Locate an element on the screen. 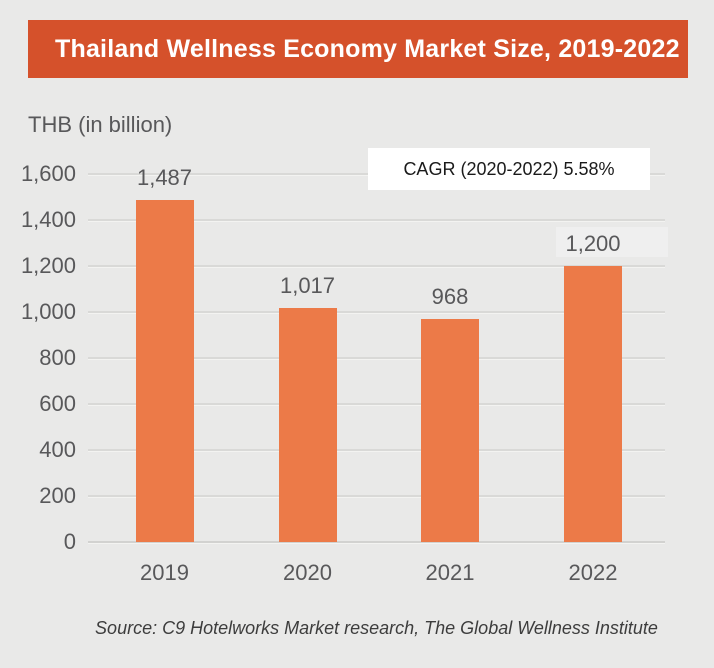  y-axis-tick-label: 0 is located at coordinates (69, 541).